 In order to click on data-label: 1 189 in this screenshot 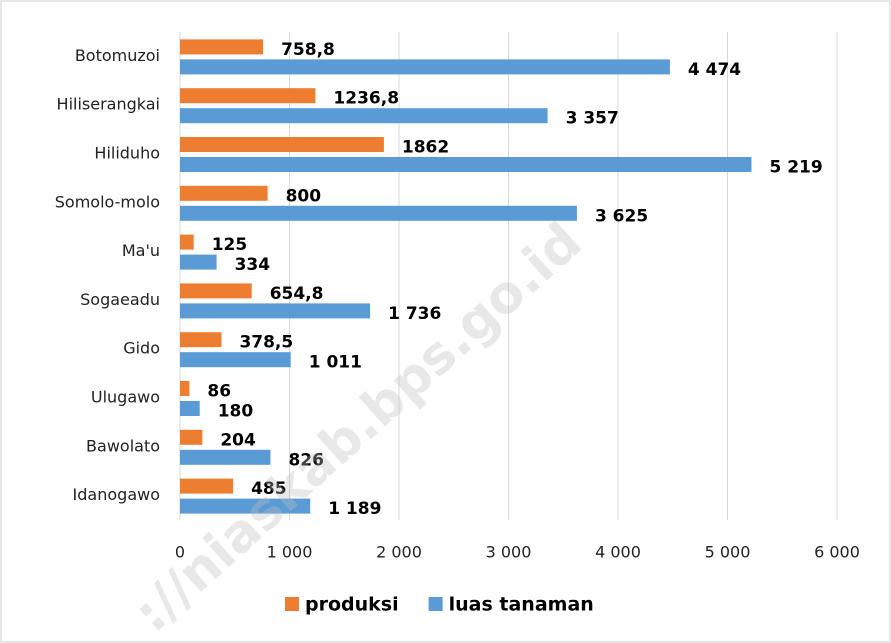, I will do `click(354, 509)`.